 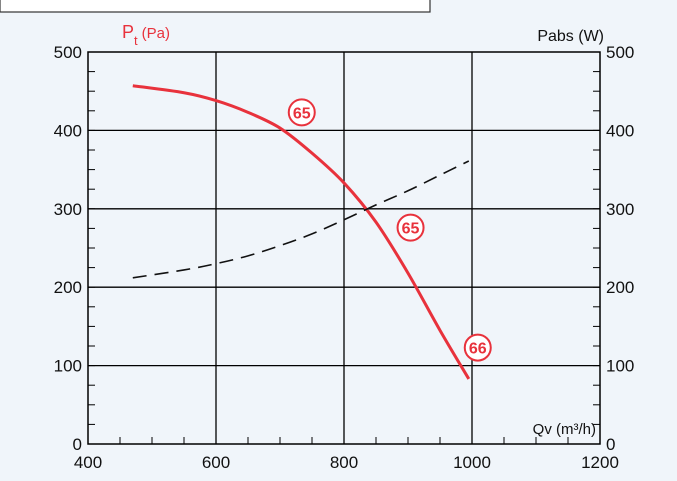 I want to click on x-tick-label: 1000, so click(x=472, y=462).